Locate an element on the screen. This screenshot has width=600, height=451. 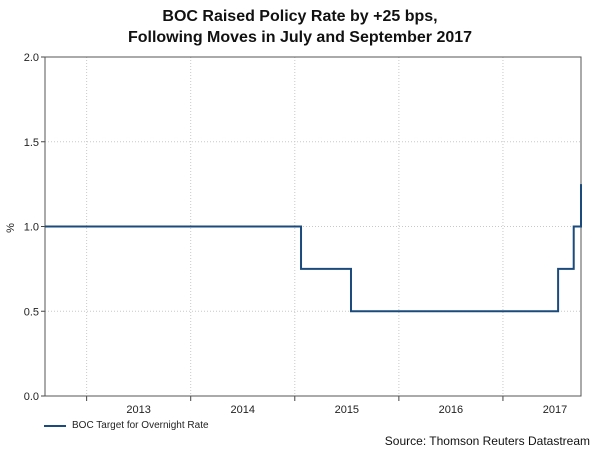
y-axis-label: % is located at coordinates (11, 228).